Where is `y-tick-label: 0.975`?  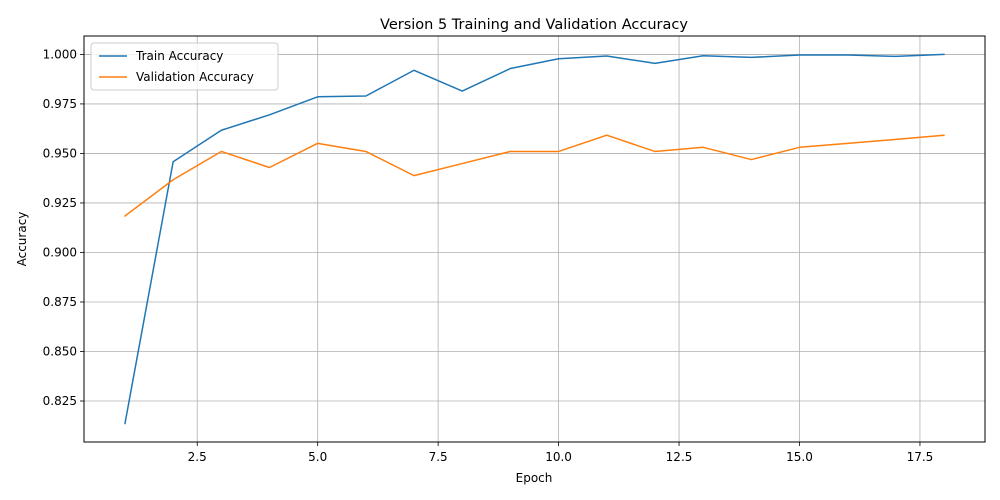 y-tick-label: 0.975 is located at coordinates (60, 104).